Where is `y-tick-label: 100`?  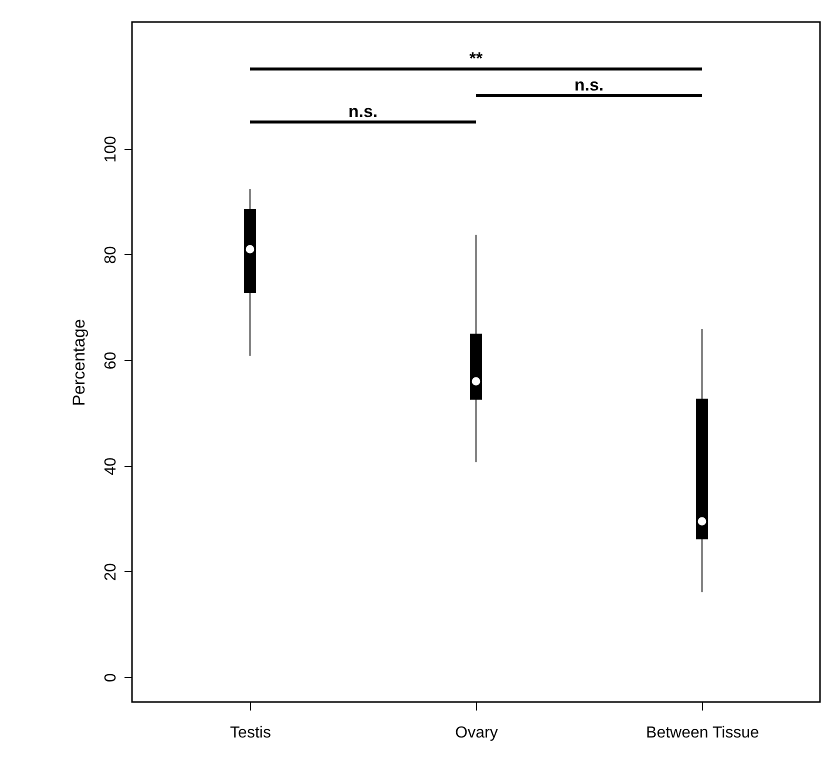
y-tick-label: 100 is located at coordinates (111, 149).